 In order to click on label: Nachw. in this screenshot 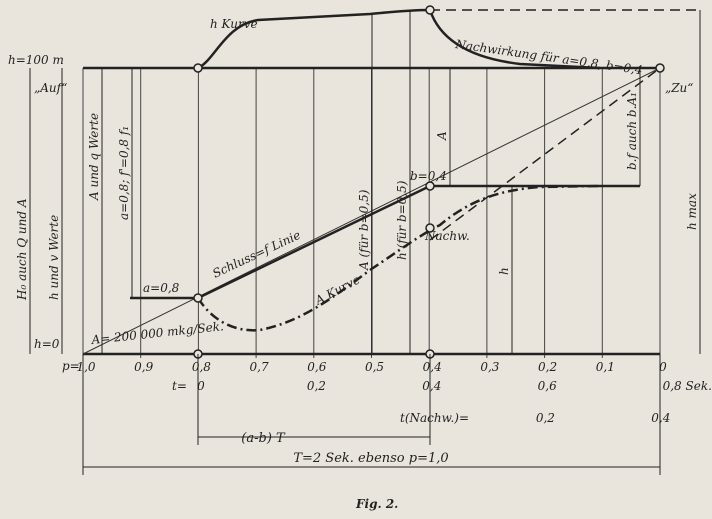, I will do `click(447, 236)`.